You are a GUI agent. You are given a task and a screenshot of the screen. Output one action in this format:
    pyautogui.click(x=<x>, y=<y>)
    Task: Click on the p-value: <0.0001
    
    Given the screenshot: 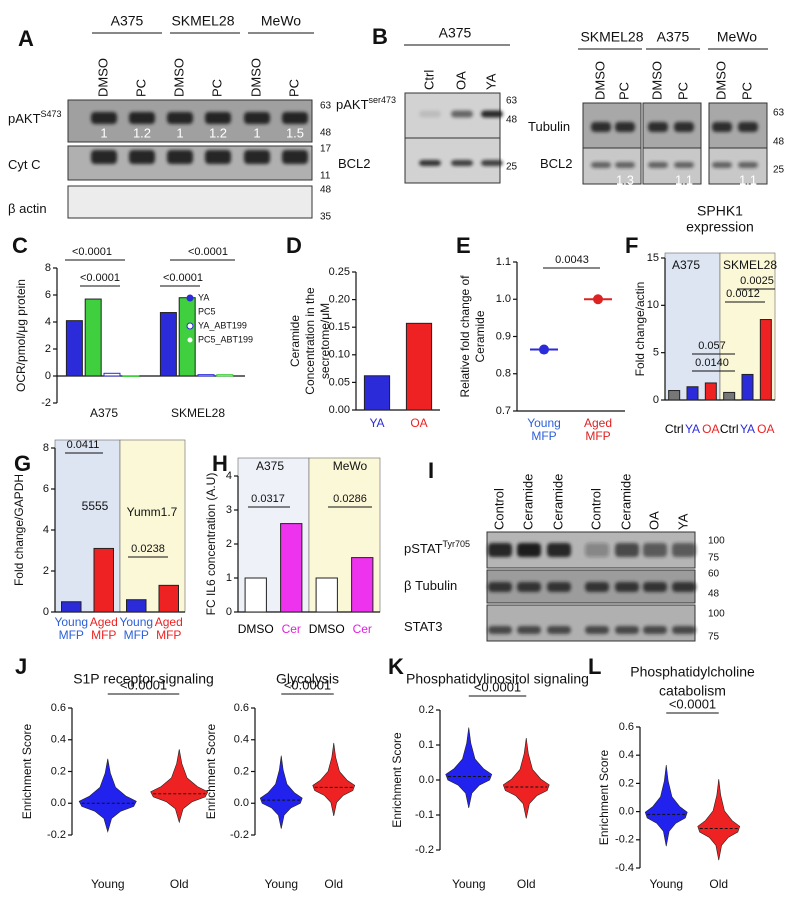 What is the action you would take?
    pyautogui.click(x=692, y=703)
    